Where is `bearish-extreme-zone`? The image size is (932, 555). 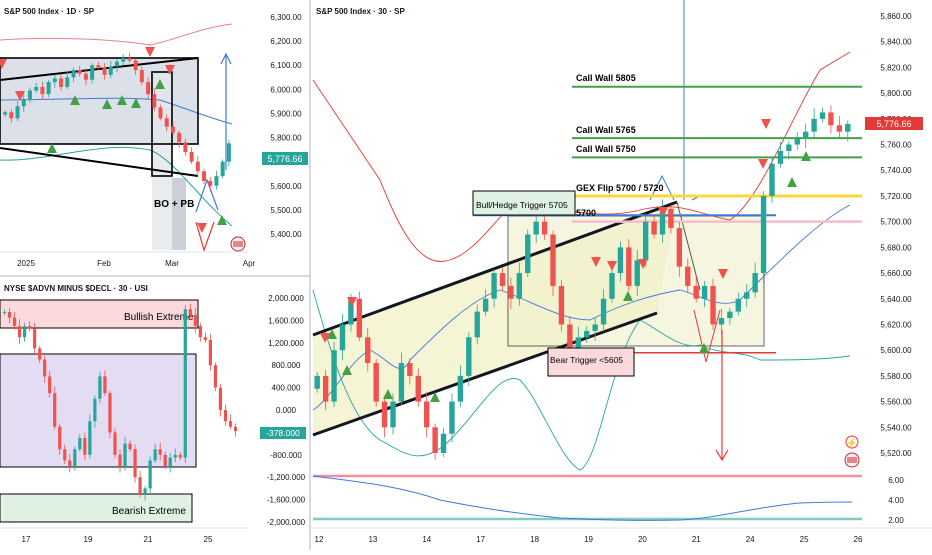 bearish-extreme-zone is located at coordinates (96, 508).